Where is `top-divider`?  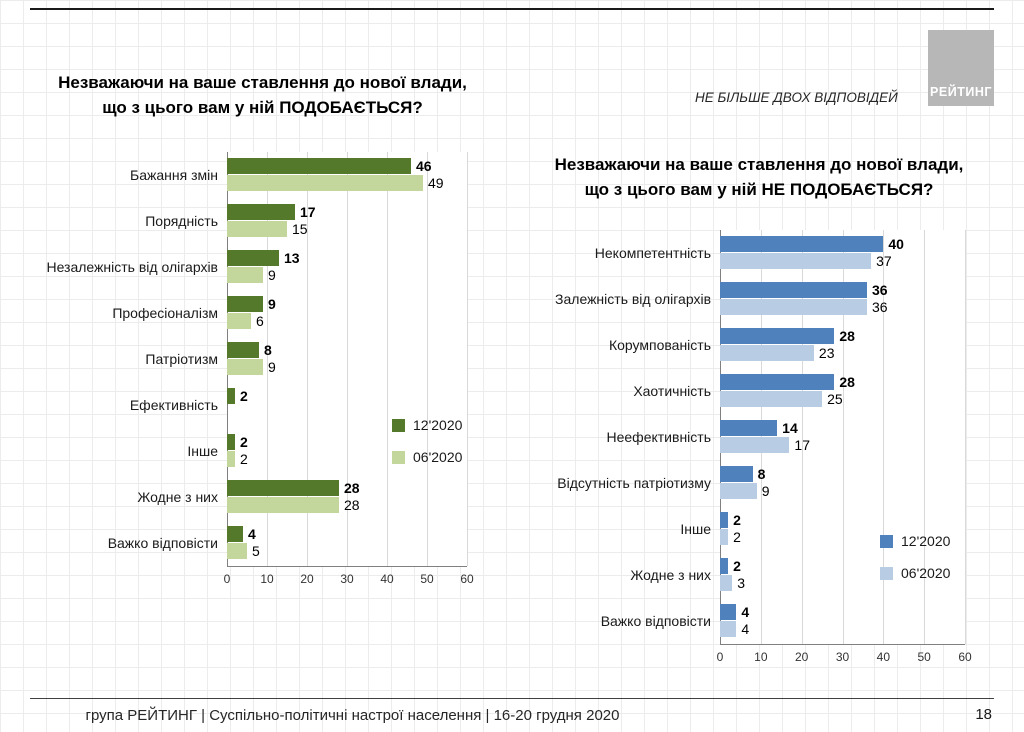
top-divider is located at coordinates (512, 9).